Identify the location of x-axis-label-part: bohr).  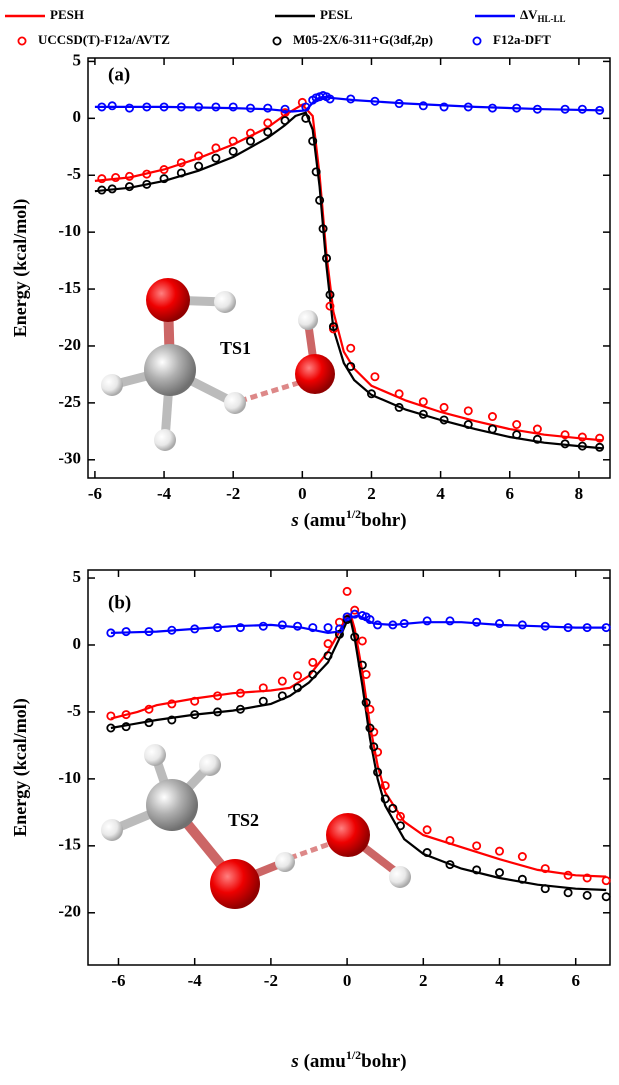
(383, 1061).